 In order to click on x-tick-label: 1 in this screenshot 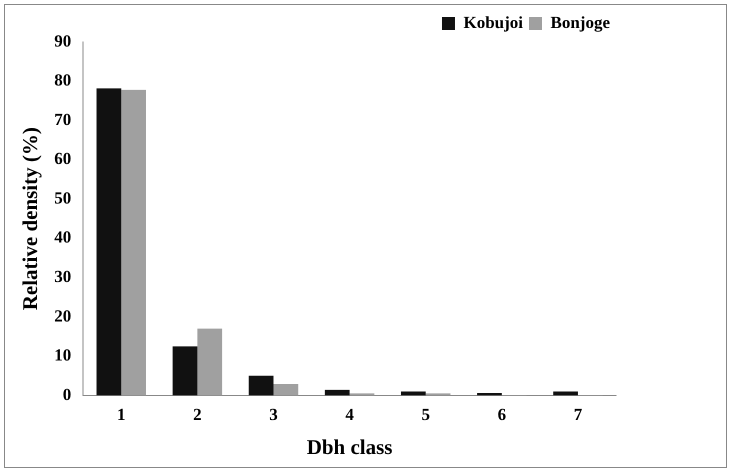, I will do `click(121, 414)`.